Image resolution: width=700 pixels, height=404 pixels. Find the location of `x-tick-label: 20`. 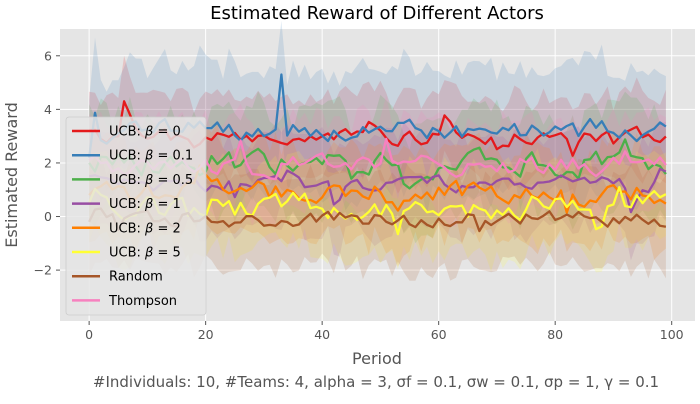

x-tick-label: 20 is located at coordinates (206, 334).